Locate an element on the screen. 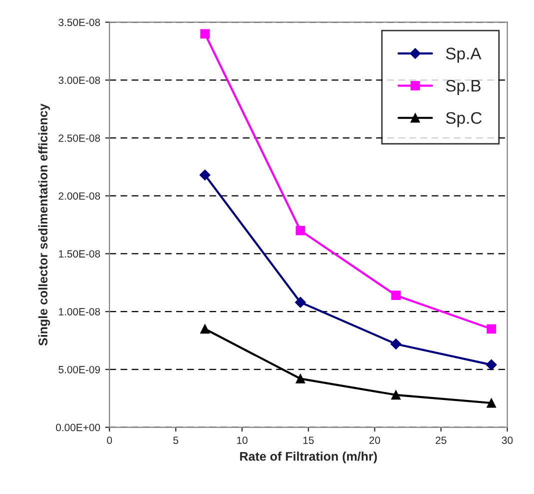 This screenshot has height=494, width=534. y-tick-label: 2.00E-08 is located at coordinates (79, 196).